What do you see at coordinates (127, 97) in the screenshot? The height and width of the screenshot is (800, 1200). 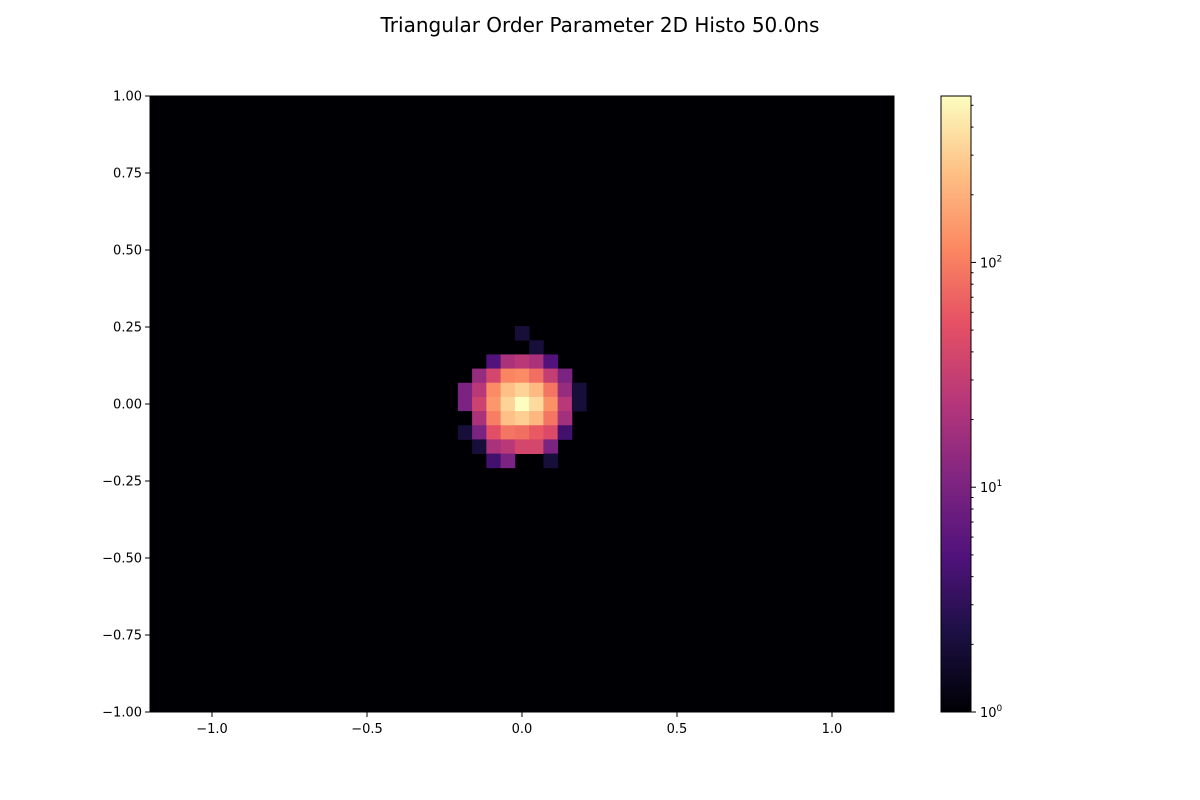 I see `y-tick-label: 1.00` at bounding box center [127, 97].